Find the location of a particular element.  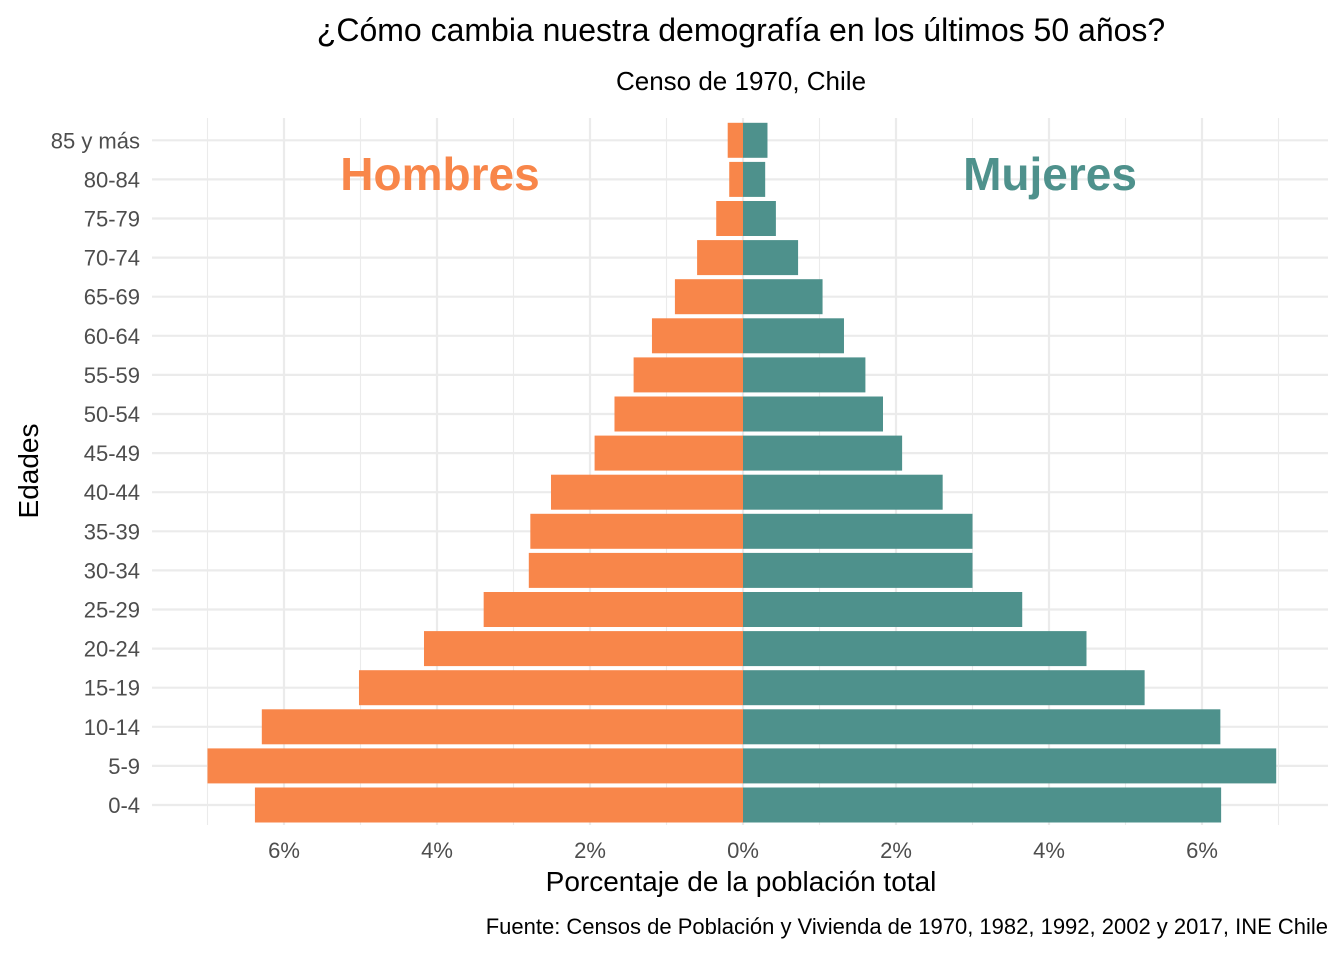

y-tick-label: 0-4 is located at coordinates (124, 805).